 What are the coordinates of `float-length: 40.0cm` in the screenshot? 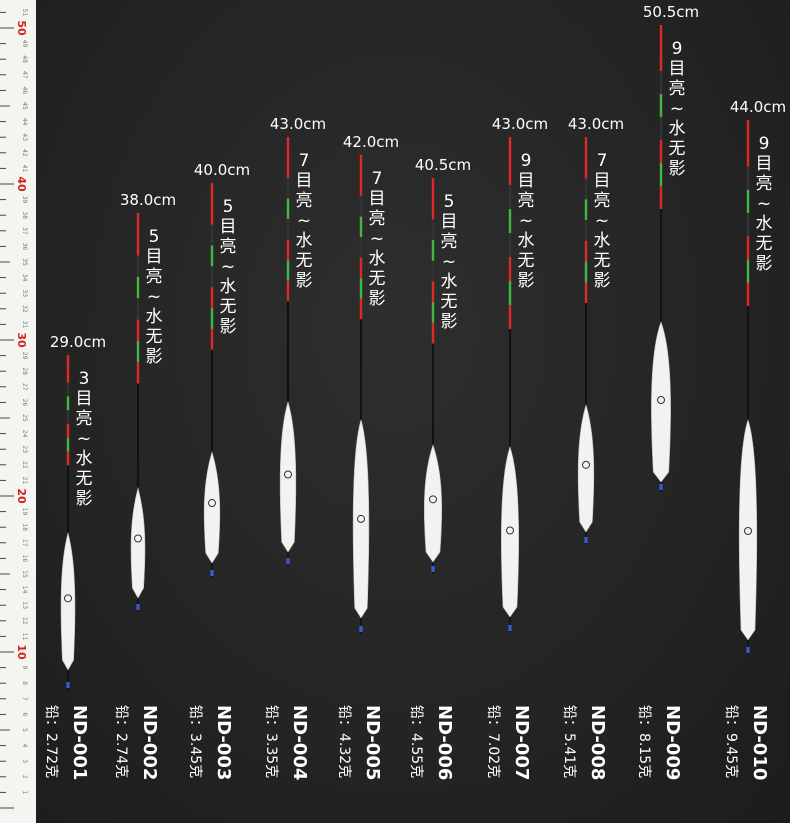 It's located at (222, 170).